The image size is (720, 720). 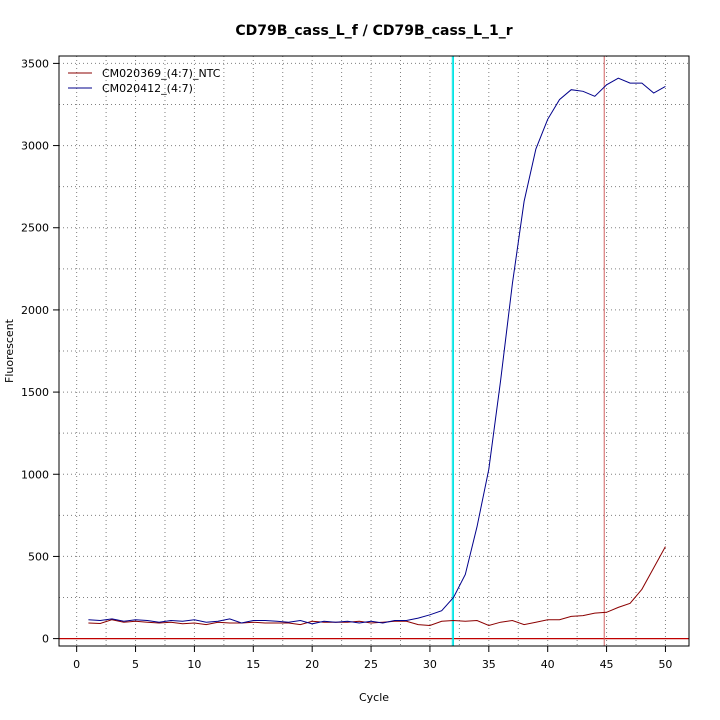 What do you see at coordinates (35, 146) in the screenshot?
I see `y-tick-label: 3000` at bounding box center [35, 146].